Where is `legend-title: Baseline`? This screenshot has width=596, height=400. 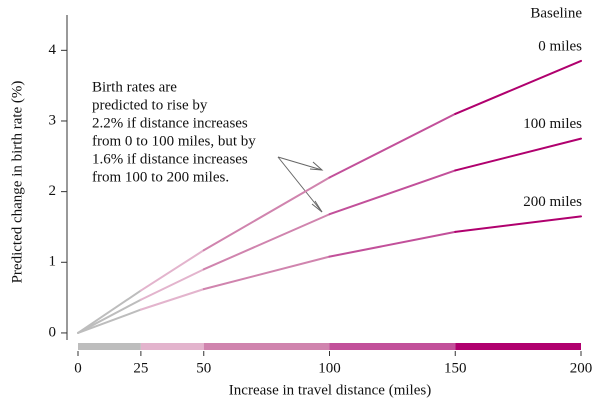
legend-title: Baseline is located at coordinates (556, 13).